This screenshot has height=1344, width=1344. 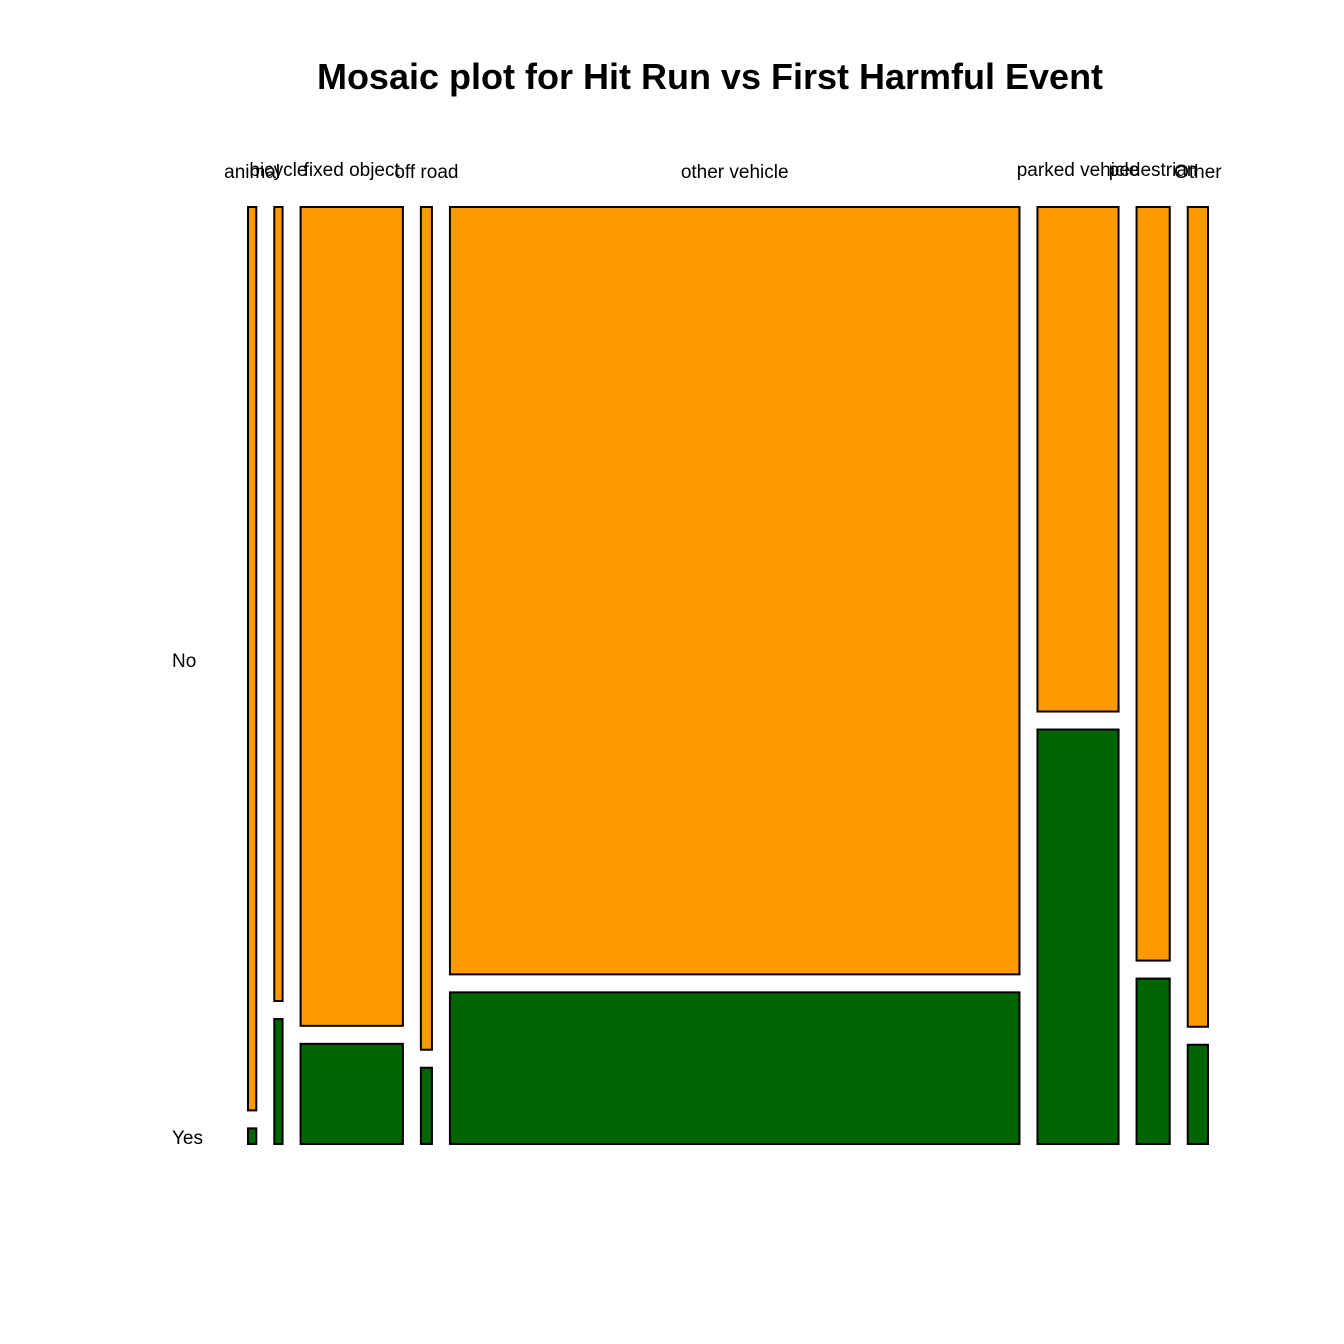 What do you see at coordinates (426, 172) in the screenshot?
I see `x-label-off-road: off road` at bounding box center [426, 172].